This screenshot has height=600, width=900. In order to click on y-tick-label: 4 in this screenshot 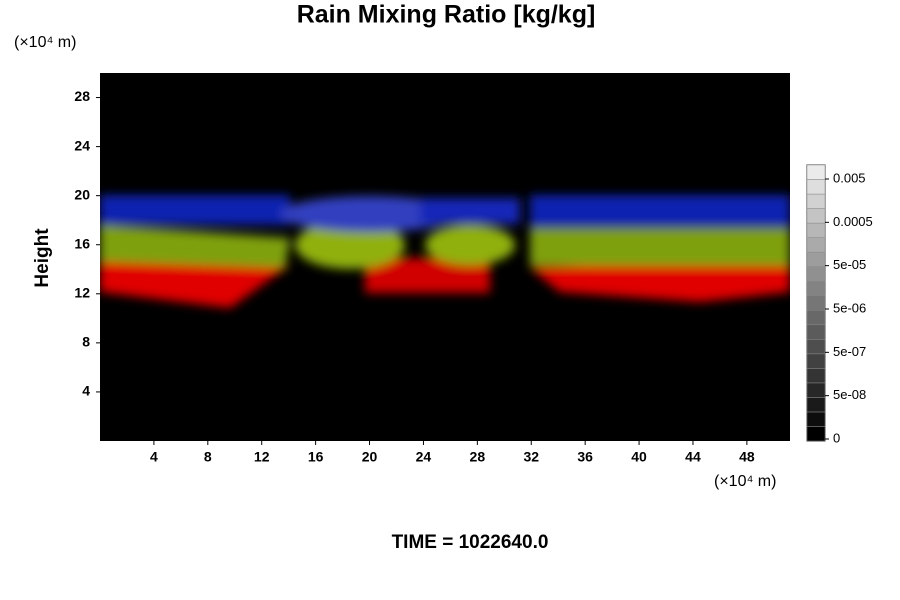, I will do `click(86, 391)`.